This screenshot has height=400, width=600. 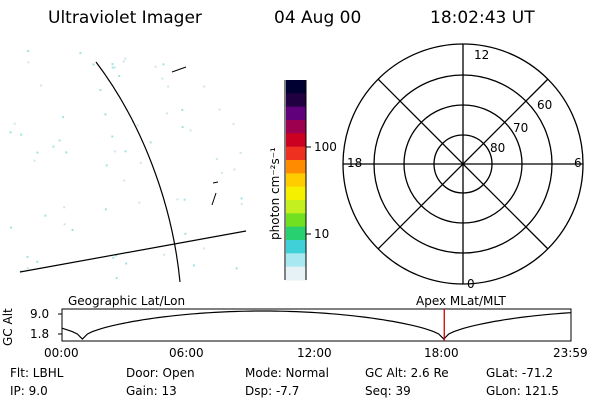 What do you see at coordinates (29, 391) in the screenshot?
I see `status-ip: IP: 9.0` at bounding box center [29, 391].